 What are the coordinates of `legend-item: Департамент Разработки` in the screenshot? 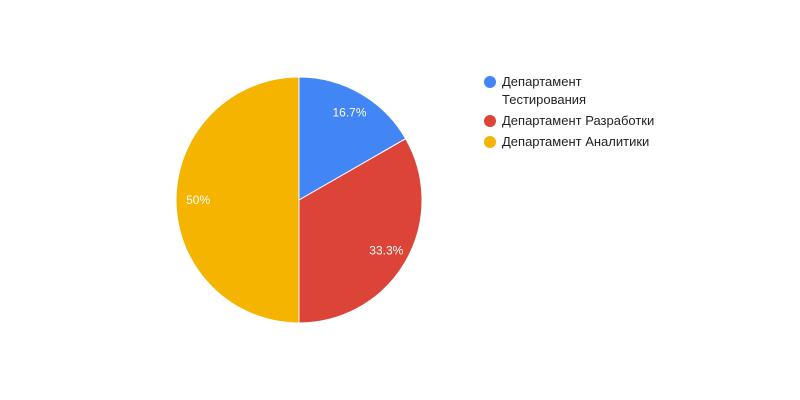 It's located at (569, 120).